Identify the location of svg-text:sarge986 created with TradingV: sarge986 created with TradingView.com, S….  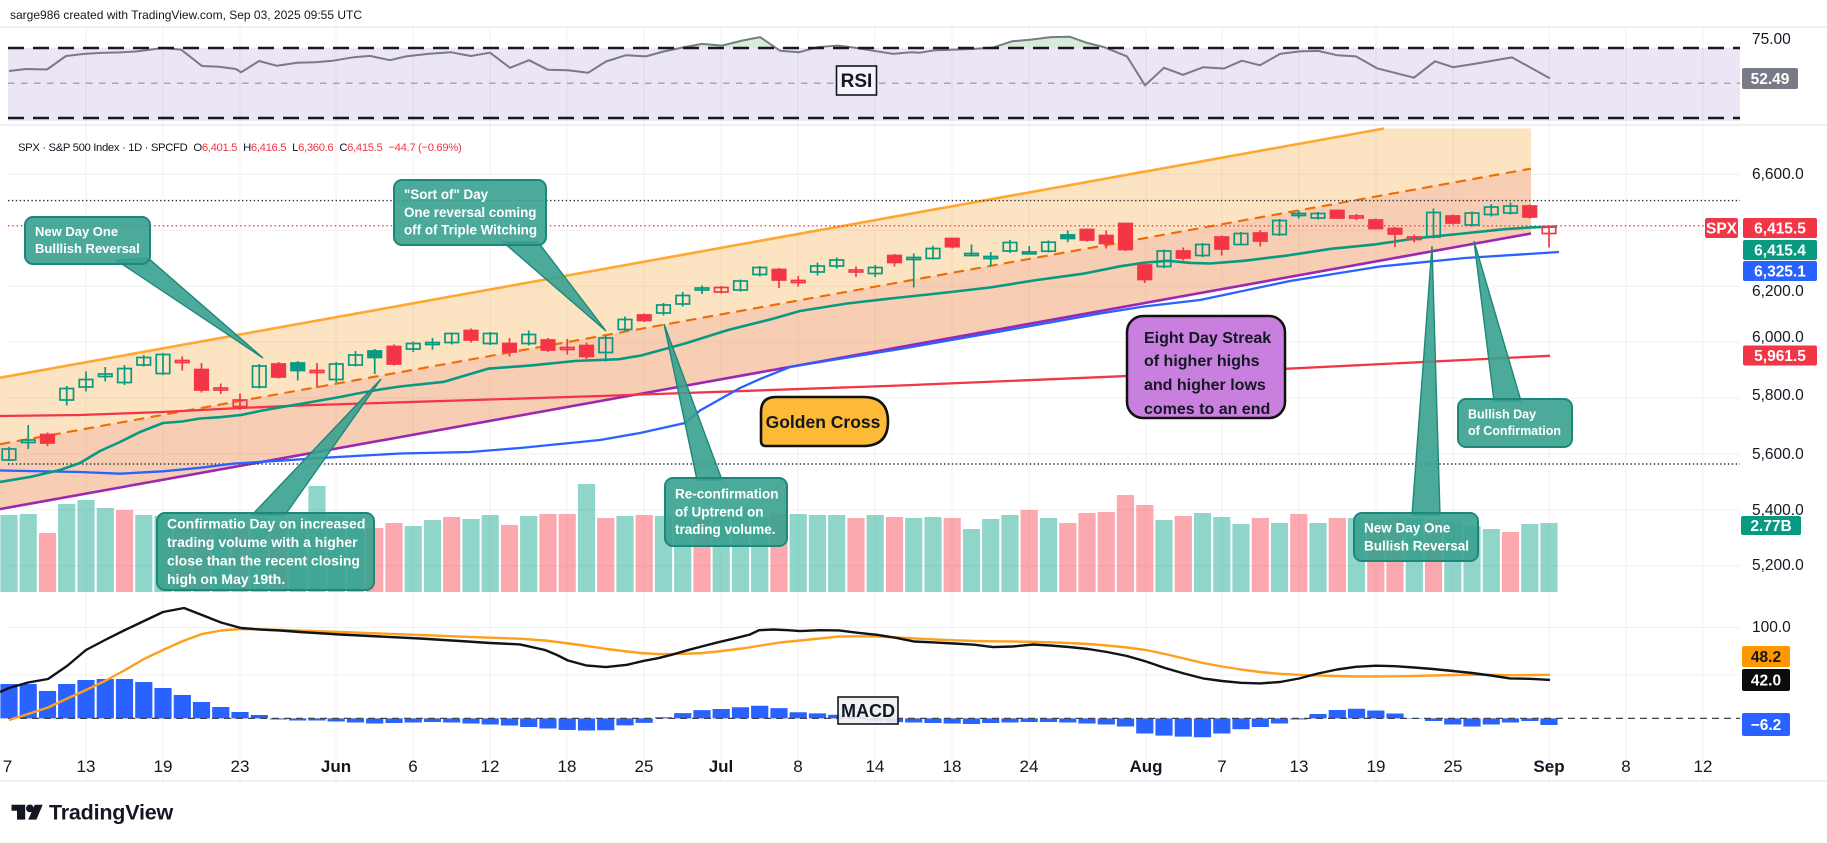
(186, 15).